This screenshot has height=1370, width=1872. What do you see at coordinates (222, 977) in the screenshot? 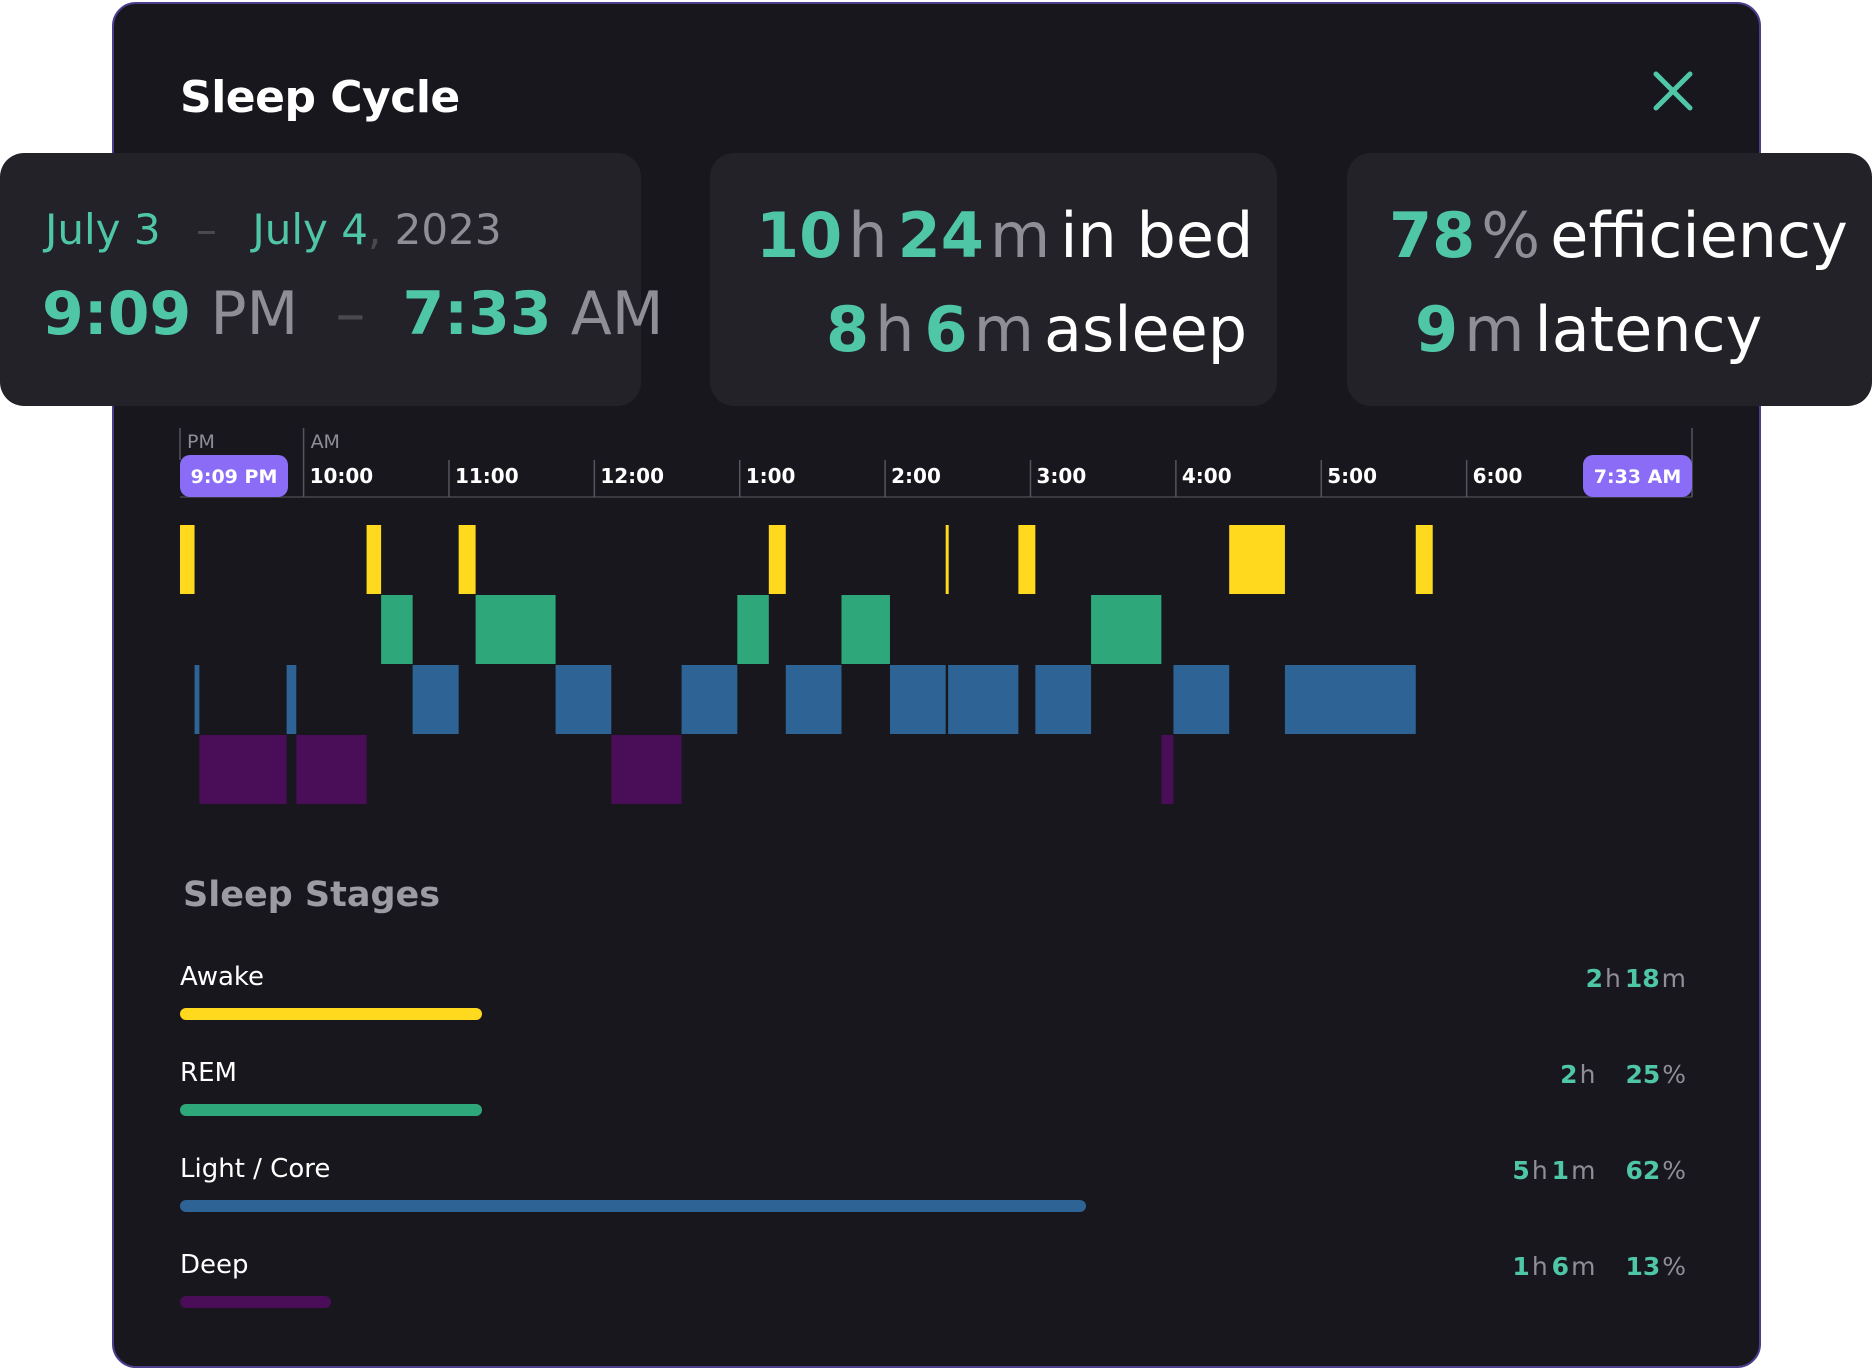
I see `stage-label: Awake` at bounding box center [222, 977].